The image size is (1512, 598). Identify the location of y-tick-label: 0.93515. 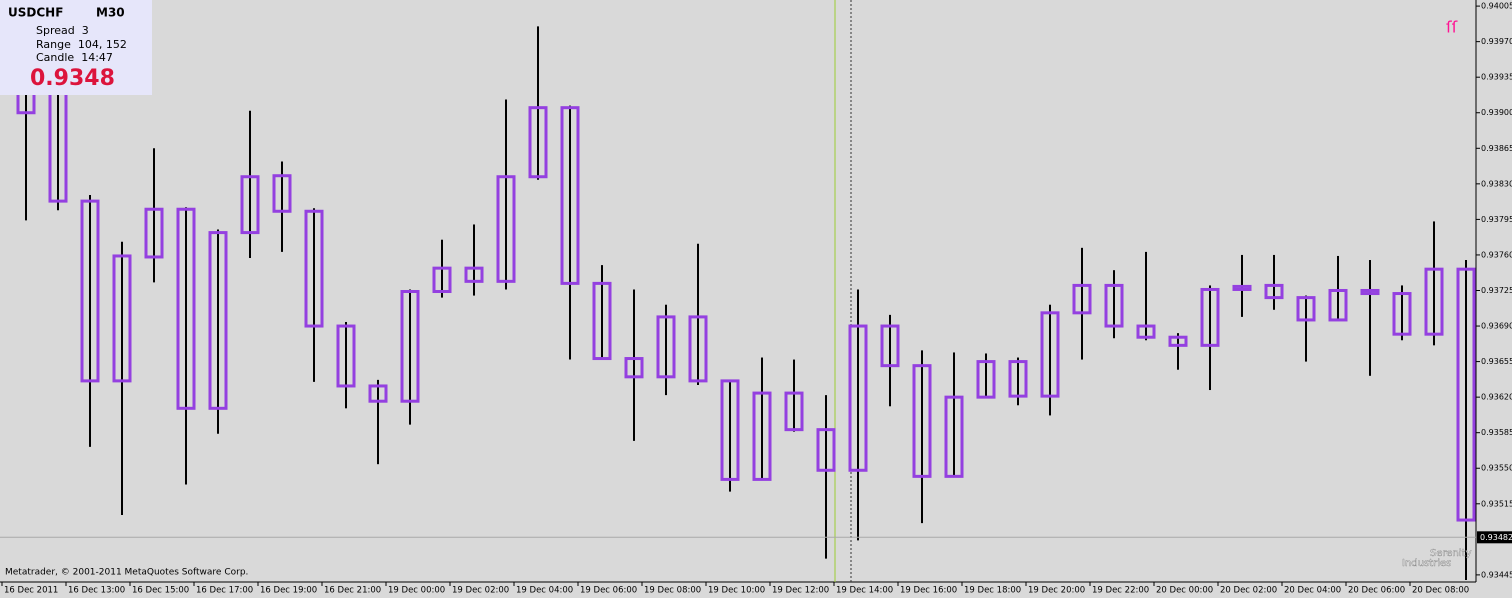
(1496, 503).